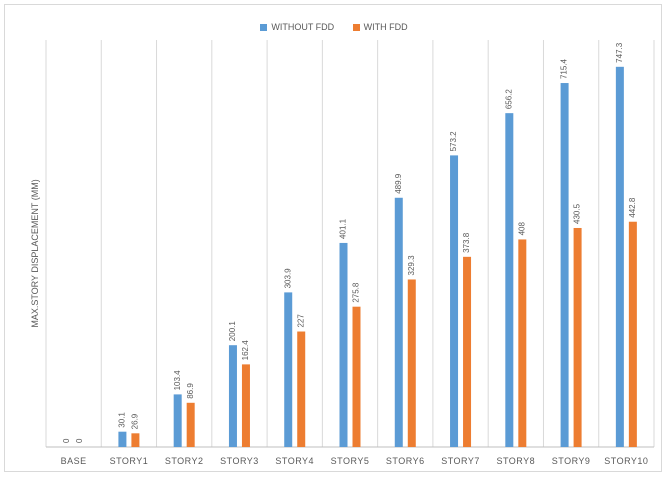  What do you see at coordinates (343, 344) in the screenshot?
I see `bar-without-fdd-story5` at bounding box center [343, 344].